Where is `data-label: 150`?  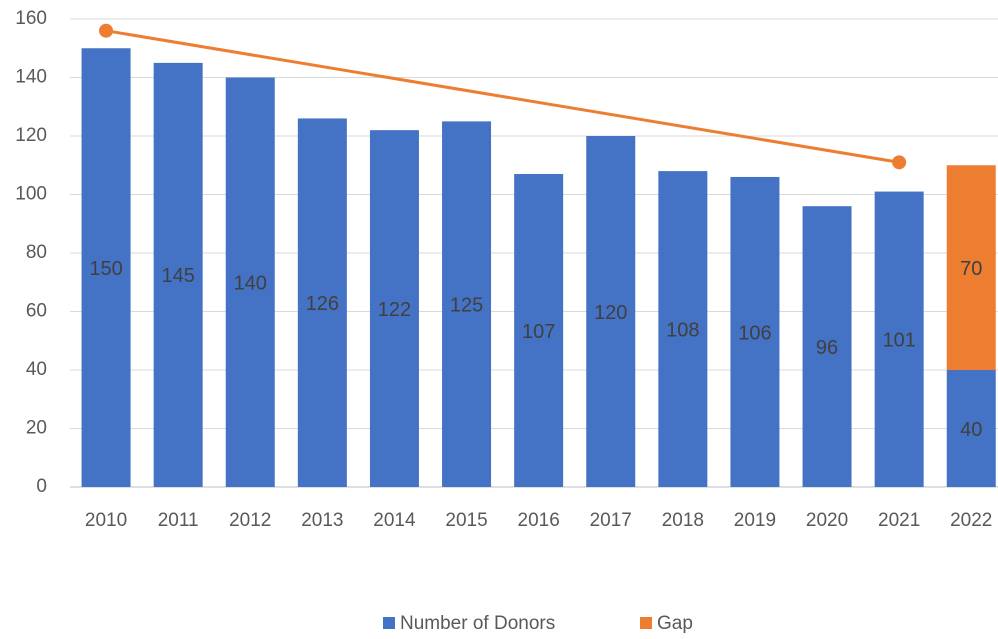
data-label: 150 is located at coordinates (105, 269).